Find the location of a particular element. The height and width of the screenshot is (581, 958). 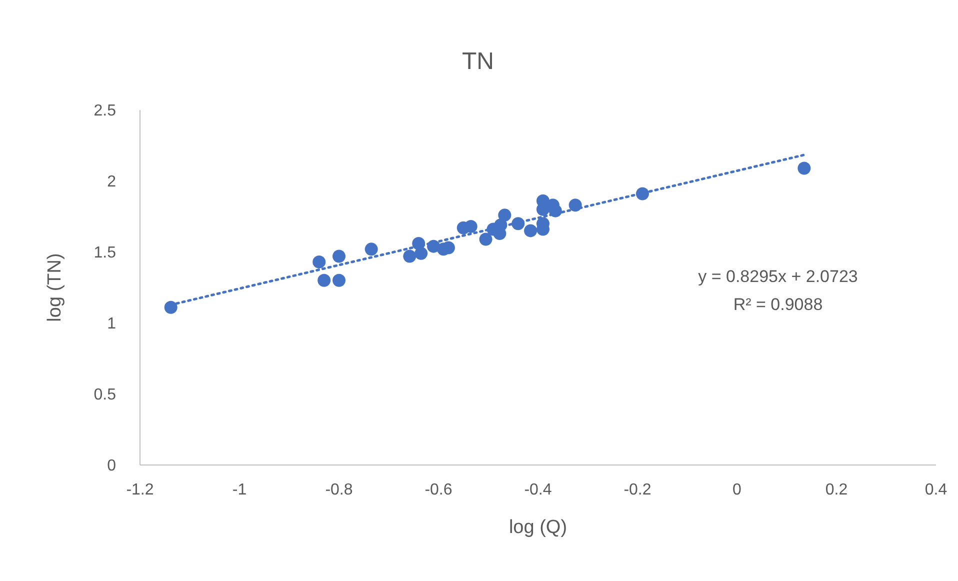

chart-title: TN is located at coordinates (478, 62).